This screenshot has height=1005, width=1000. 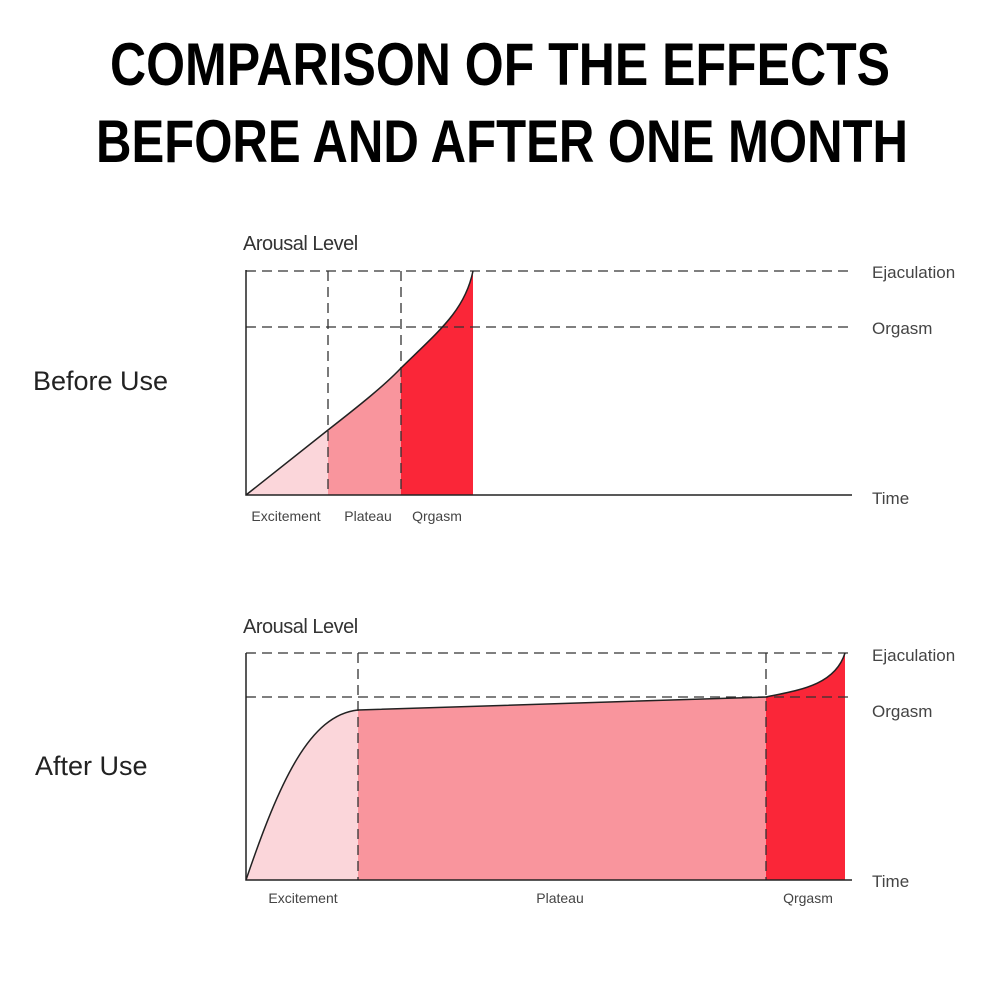 What do you see at coordinates (502, 141) in the screenshot?
I see `title-line: BEFORE AND AFTER ONE MONTH` at bounding box center [502, 141].